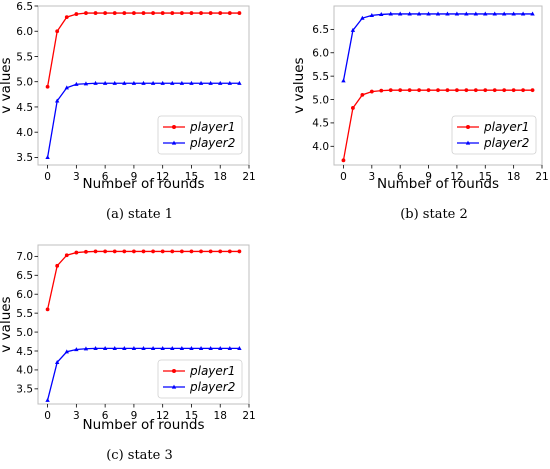  What do you see at coordinates (343, 177) in the screenshot?
I see `x-tick-label: 0` at bounding box center [343, 177].